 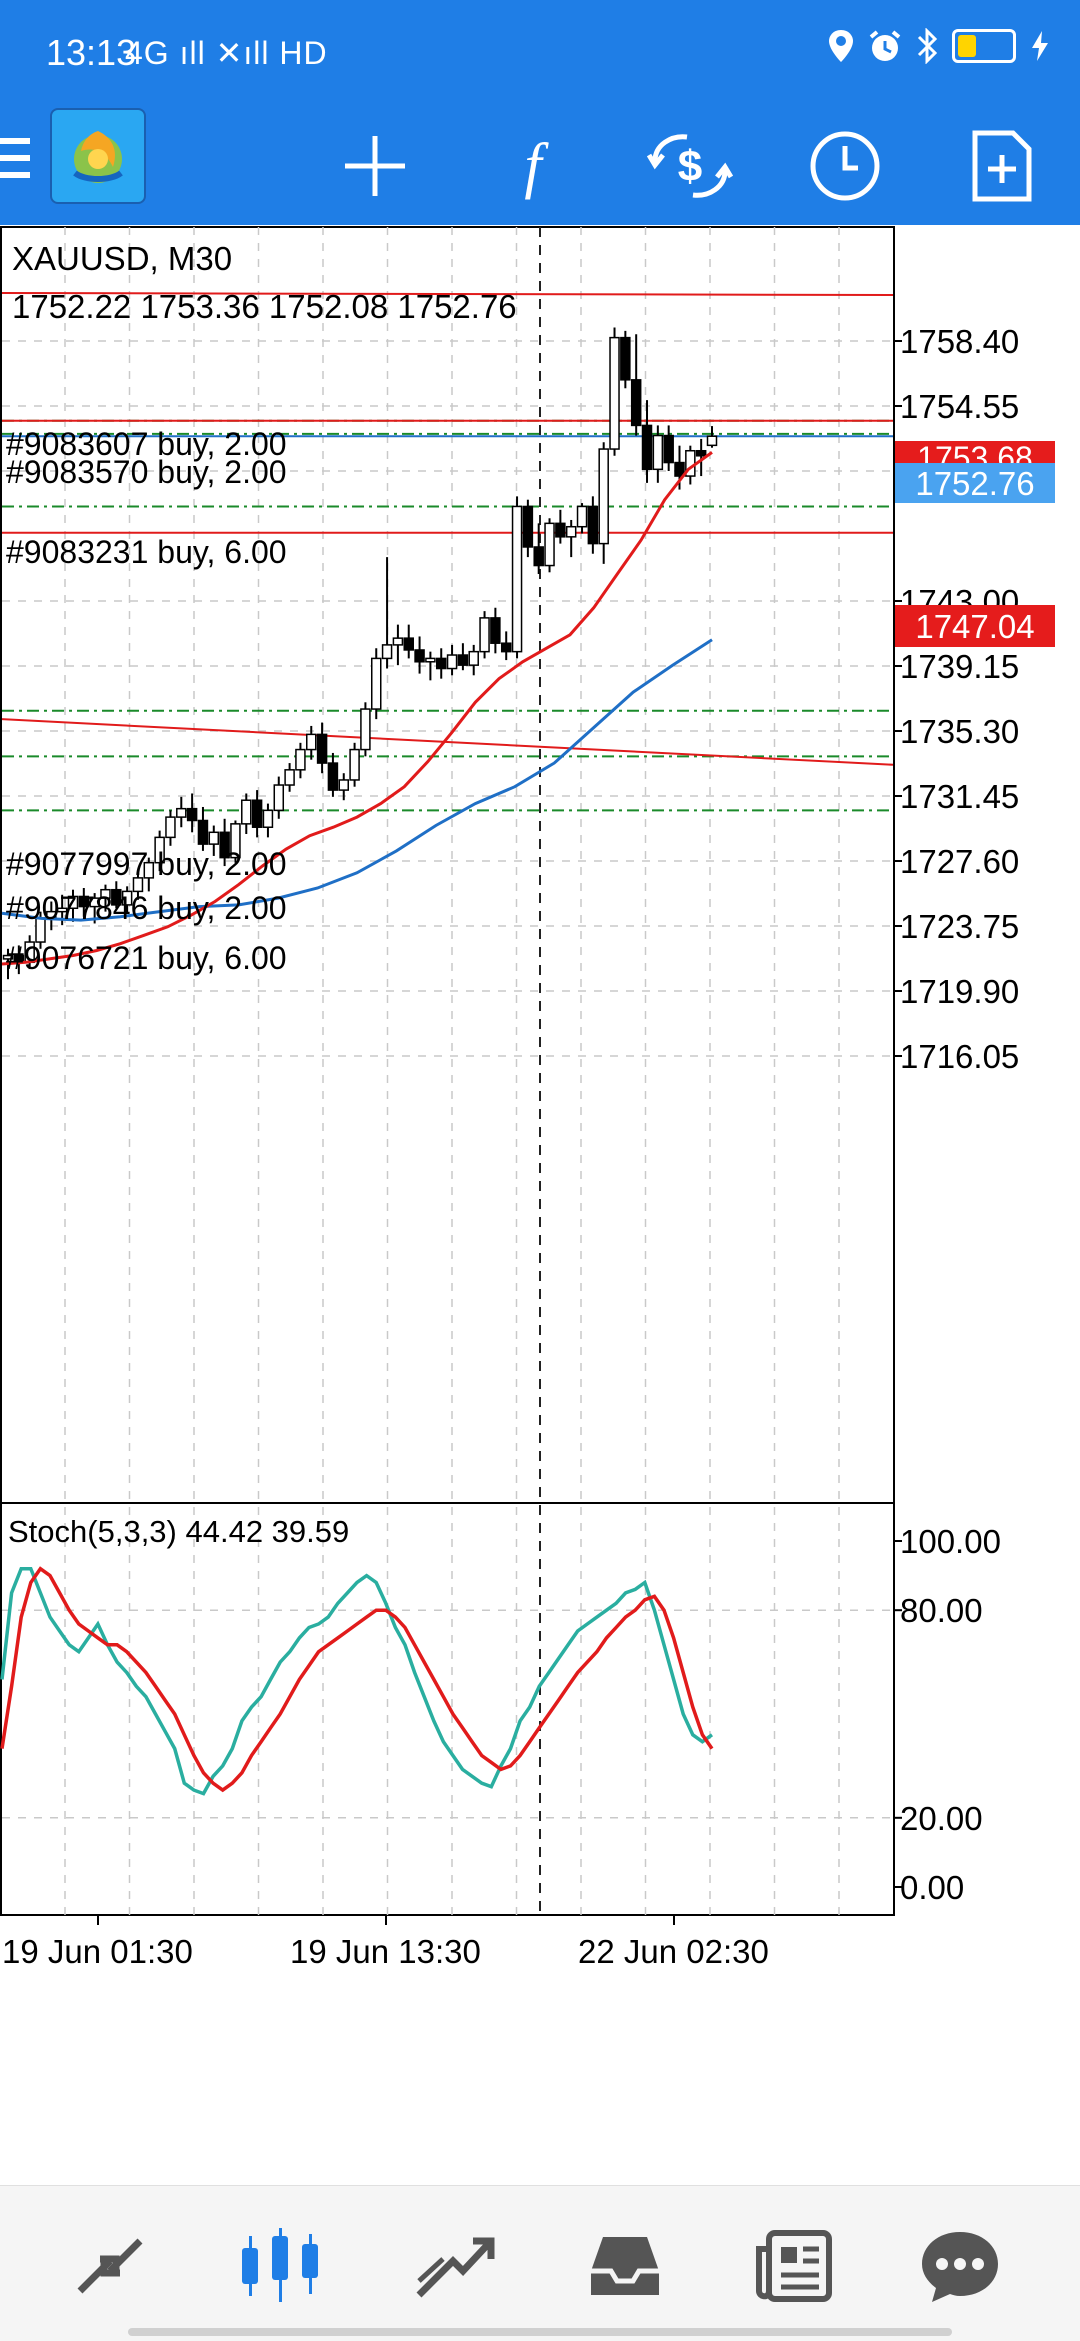 I want to click on trend-line, so click(x=447, y=742).